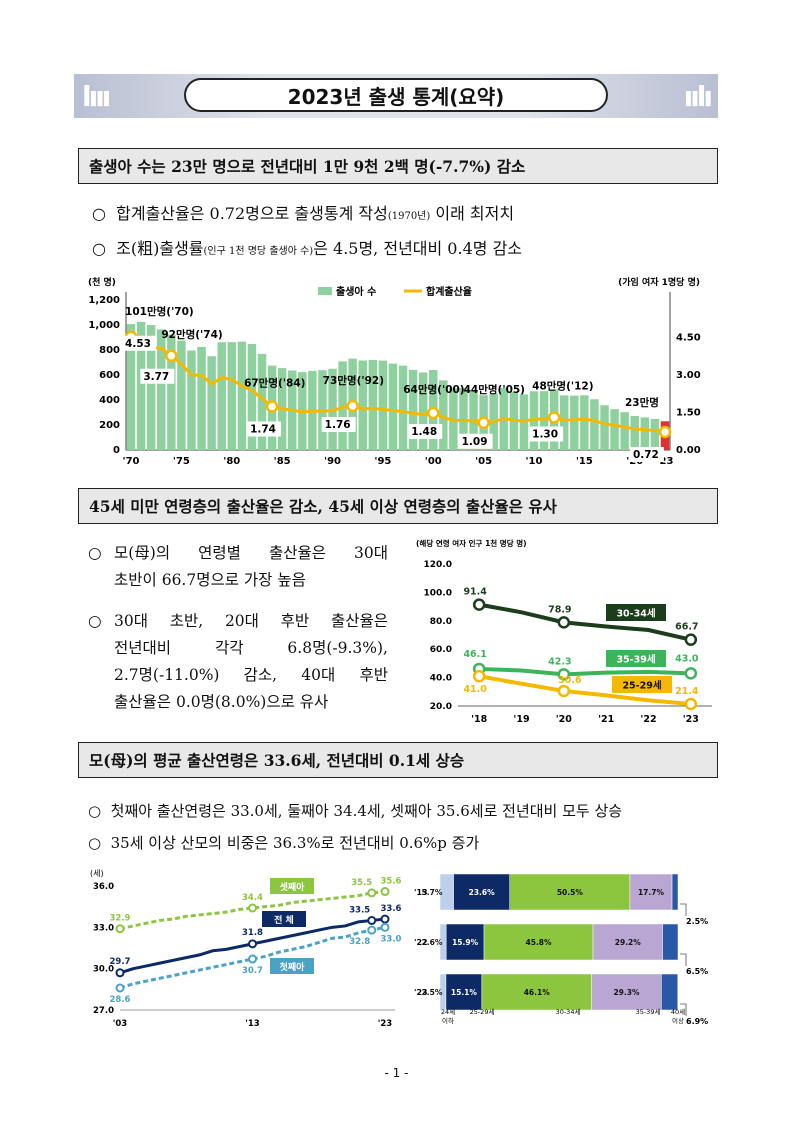 The width and height of the screenshot is (793, 1122). What do you see at coordinates (325, 291) in the screenshot?
I see `legend-bar-swatch` at bounding box center [325, 291].